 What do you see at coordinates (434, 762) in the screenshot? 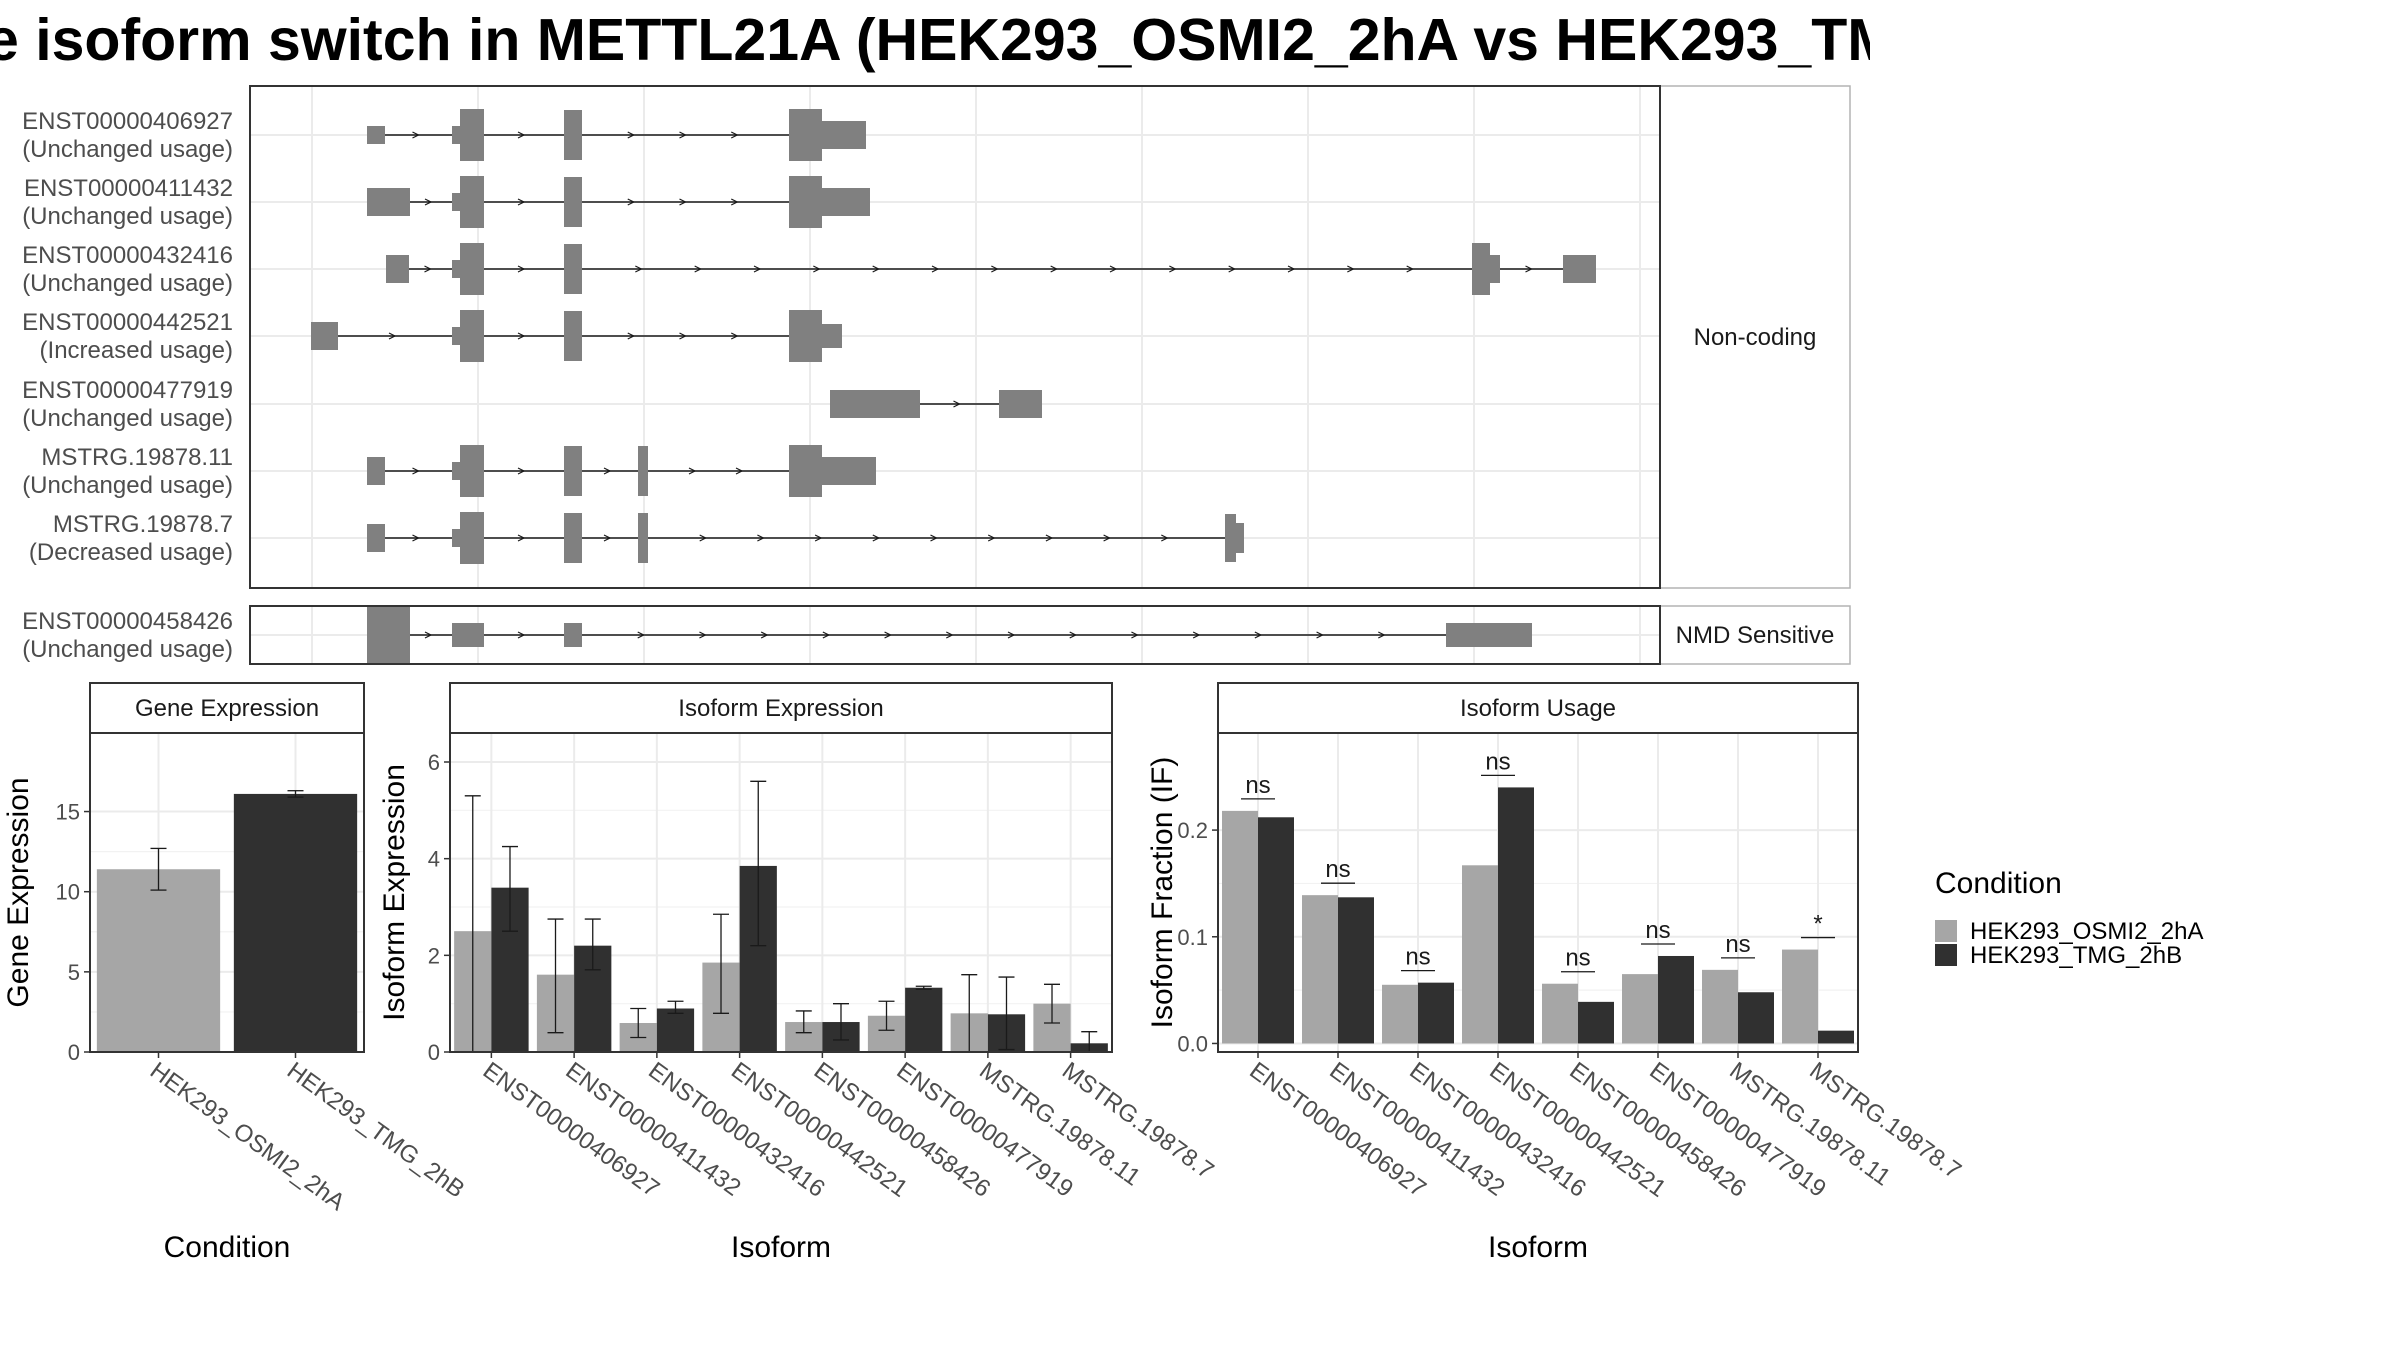
I see `y-tick-label: 6` at bounding box center [434, 762].